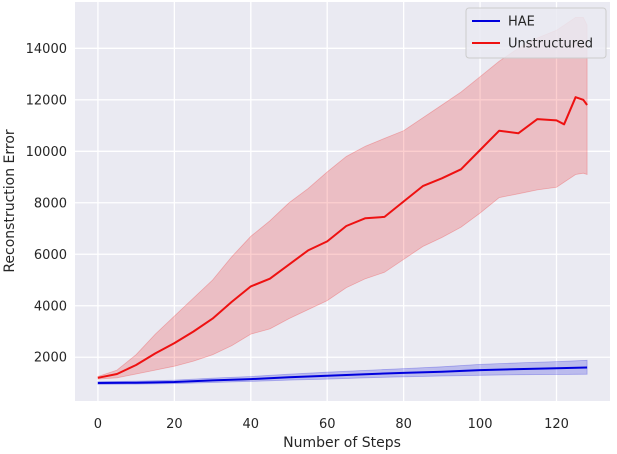 Image resolution: width=617 pixels, height=454 pixels. Describe the element at coordinates (50, 255) in the screenshot. I see `y-tick-label: 6000` at that location.